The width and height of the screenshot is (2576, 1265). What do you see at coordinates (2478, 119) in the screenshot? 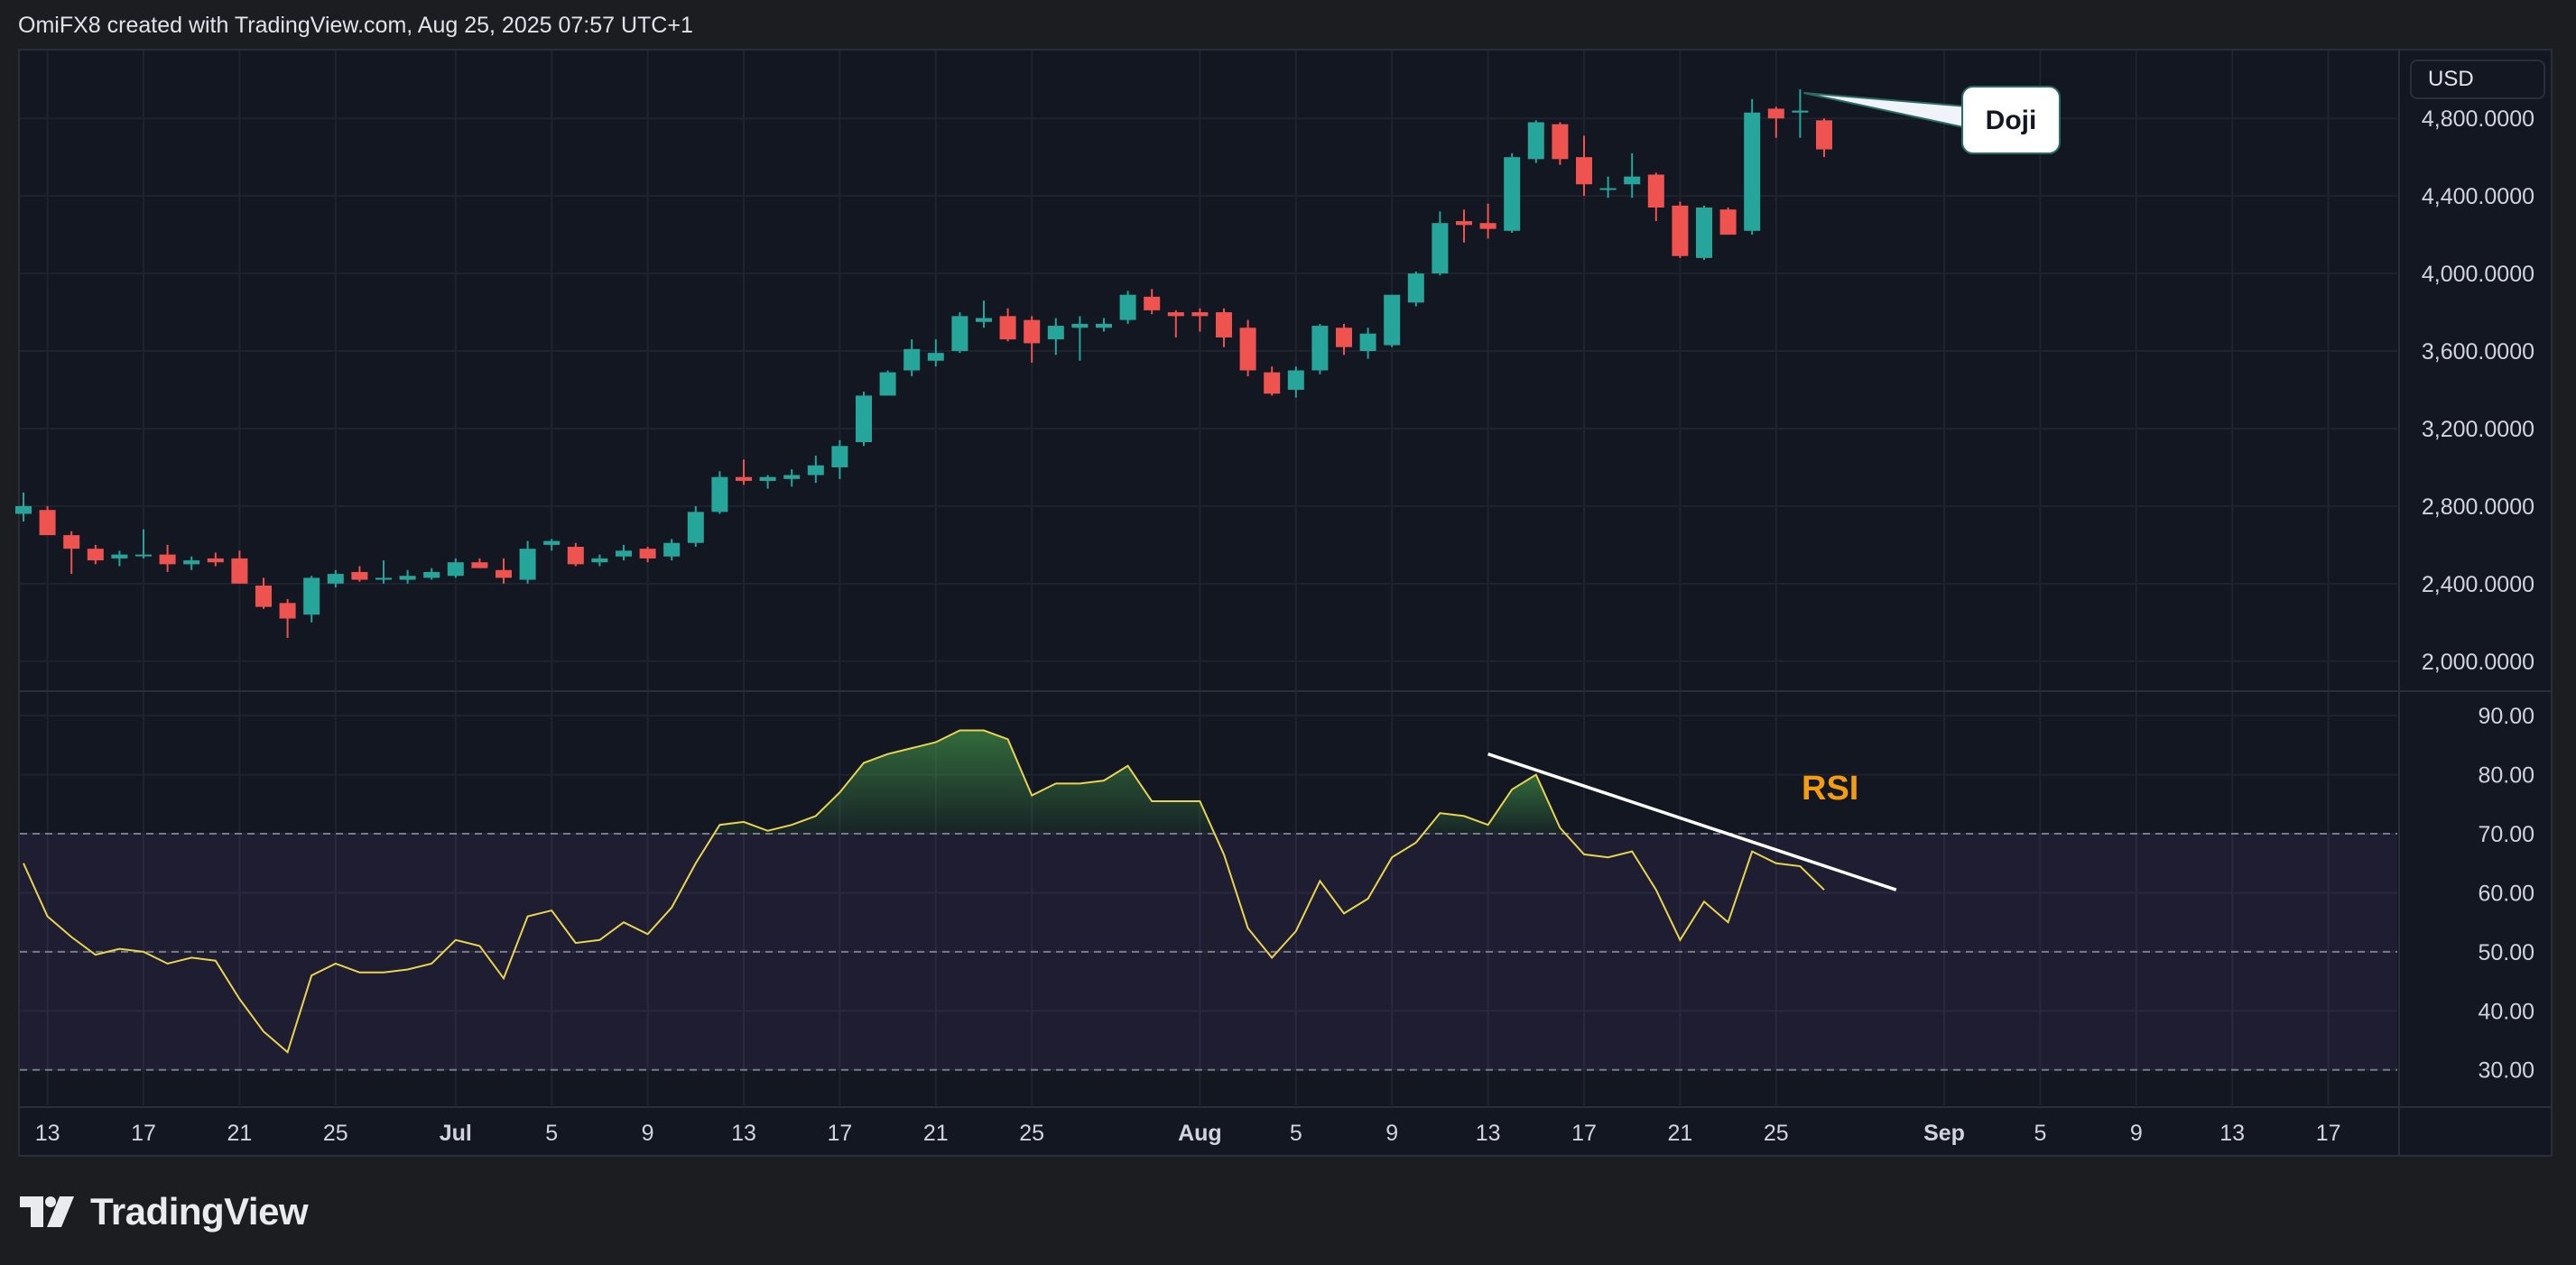
I see `price-axis-tick: 4,800.0000` at bounding box center [2478, 119].